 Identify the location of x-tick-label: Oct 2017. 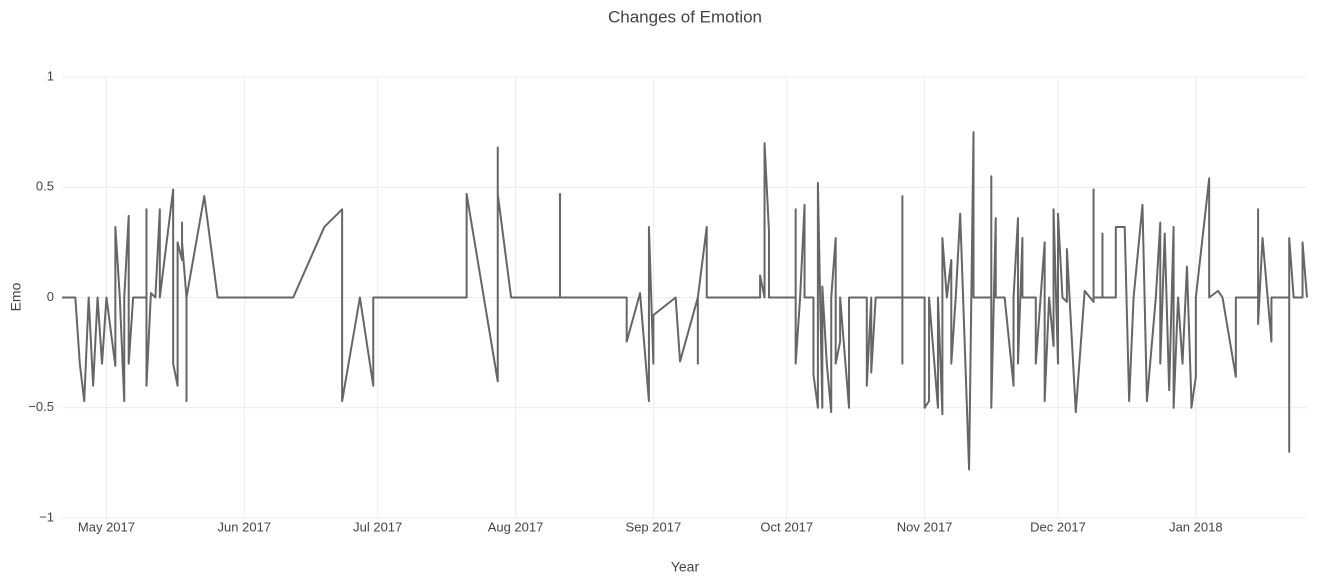
(786, 526).